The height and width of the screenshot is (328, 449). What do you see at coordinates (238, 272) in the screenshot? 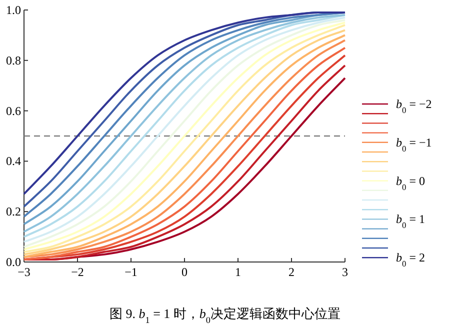
I see `x-tick-label: 1` at bounding box center [238, 272].